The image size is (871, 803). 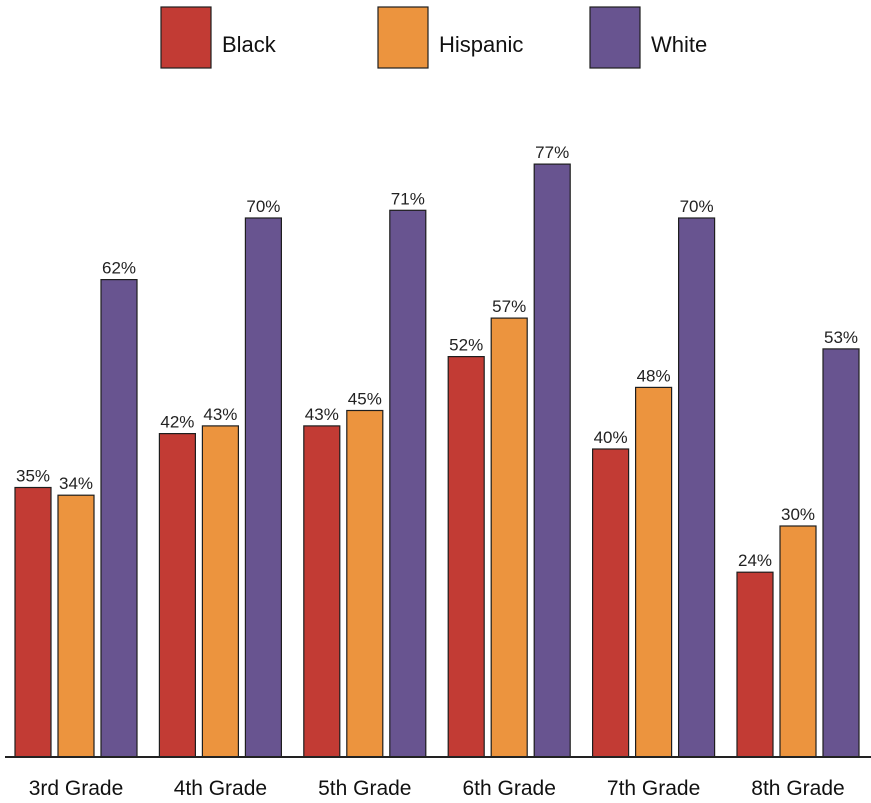 I want to click on value-label-8th-grade-black: 24%, so click(x=755, y=560).